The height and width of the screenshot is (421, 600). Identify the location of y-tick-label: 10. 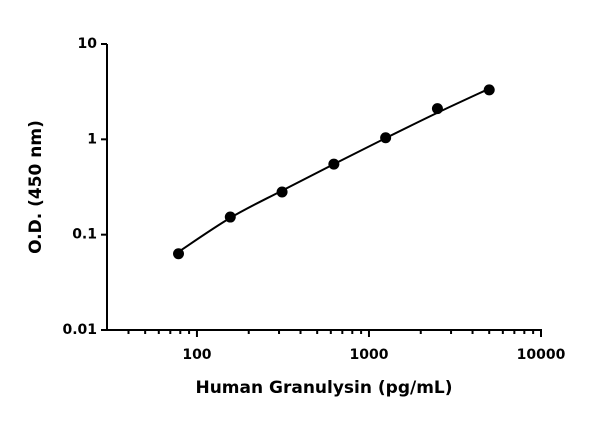
(88, 44).